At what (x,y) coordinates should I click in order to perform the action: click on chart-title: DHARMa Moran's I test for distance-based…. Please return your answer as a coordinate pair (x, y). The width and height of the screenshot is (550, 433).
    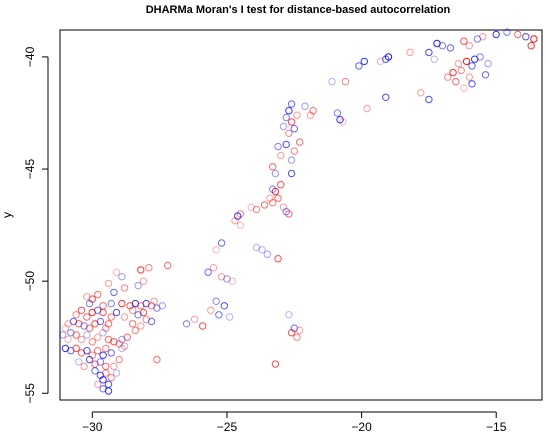
    Looking at the image, I should click on (298, 10).